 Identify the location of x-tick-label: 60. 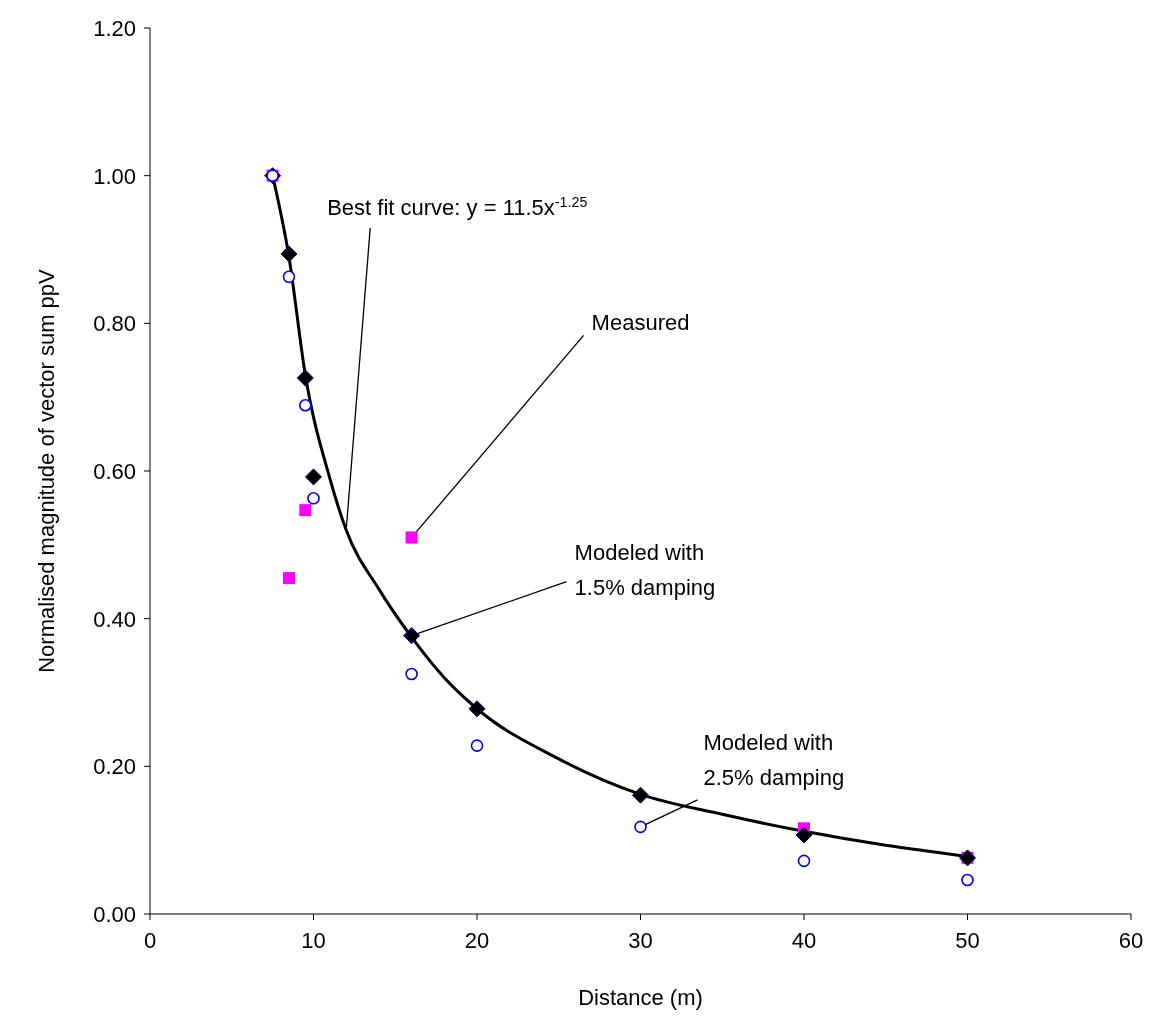
(1131, 940).